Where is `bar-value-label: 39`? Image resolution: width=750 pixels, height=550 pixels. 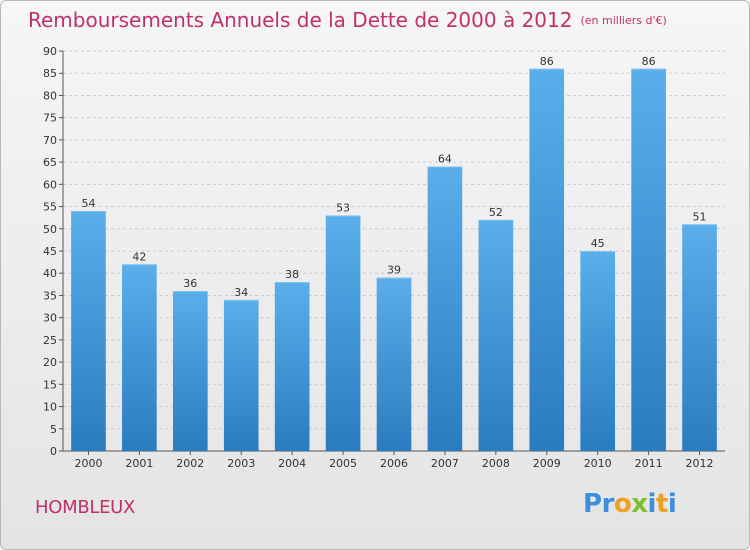 bar-value-label: 39 is located at coordinates (394, 270).